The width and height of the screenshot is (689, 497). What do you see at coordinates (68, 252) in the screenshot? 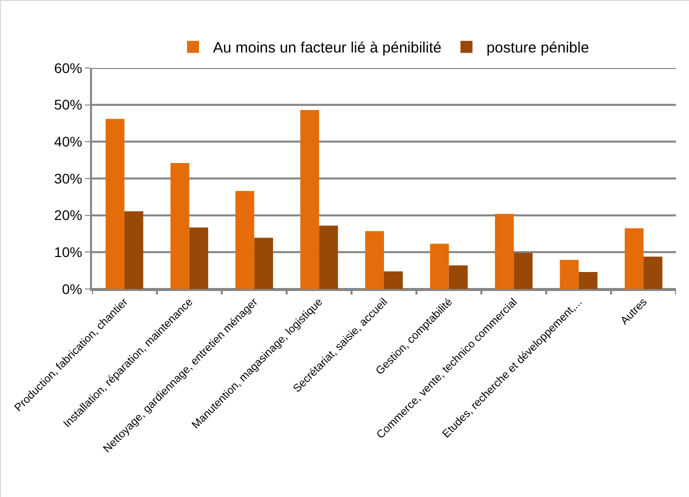
I see `y-tick-label: 10%` at bounding box center [68, 252].